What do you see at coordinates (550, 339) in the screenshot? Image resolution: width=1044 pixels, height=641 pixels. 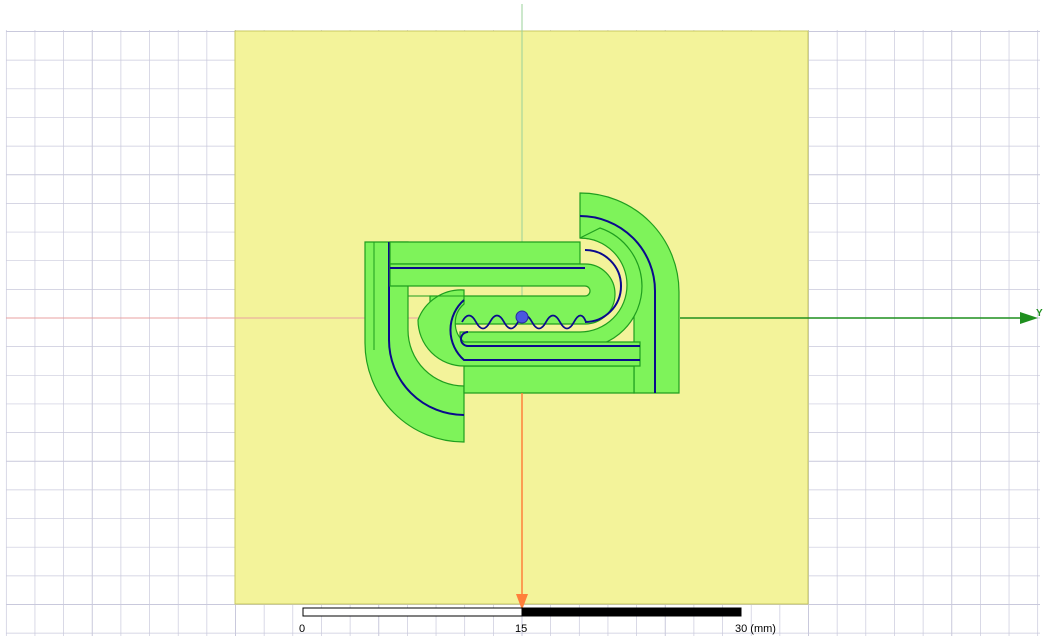 I see `inner-u-line` at bounding box center [550, 339].